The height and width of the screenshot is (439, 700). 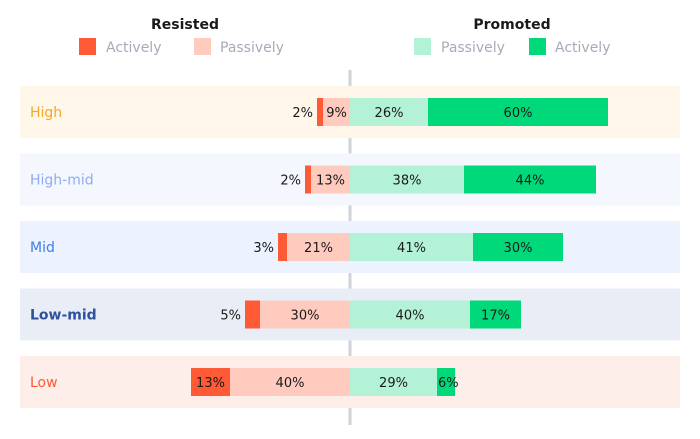 What do you see at coordinates (87, 46) in the screenshot?
I see `legend-swatch-resisted-actively` at bounding box center [87, 46].